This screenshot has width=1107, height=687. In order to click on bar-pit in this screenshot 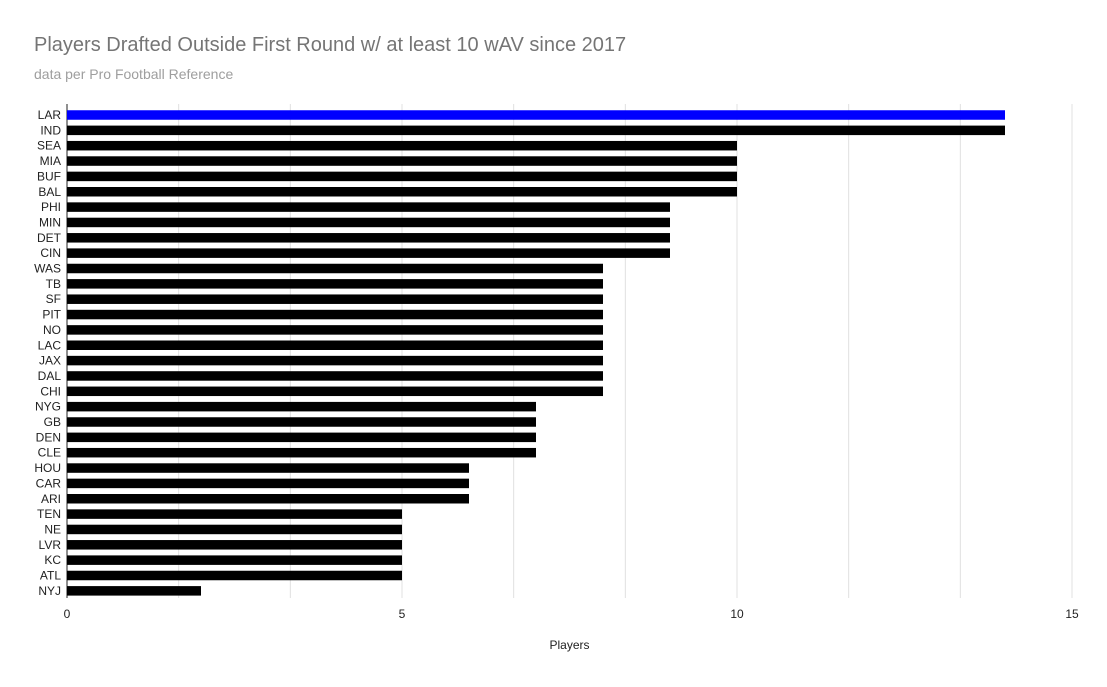, I will do `click(335, 314)`.